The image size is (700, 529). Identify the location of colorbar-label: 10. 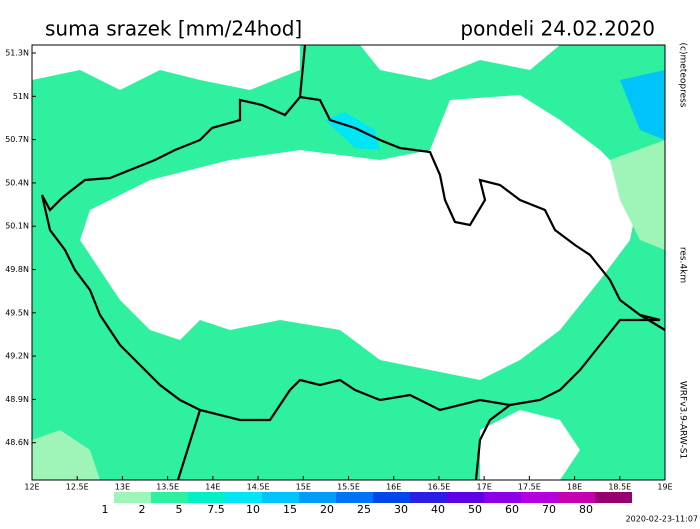
(253, 509).